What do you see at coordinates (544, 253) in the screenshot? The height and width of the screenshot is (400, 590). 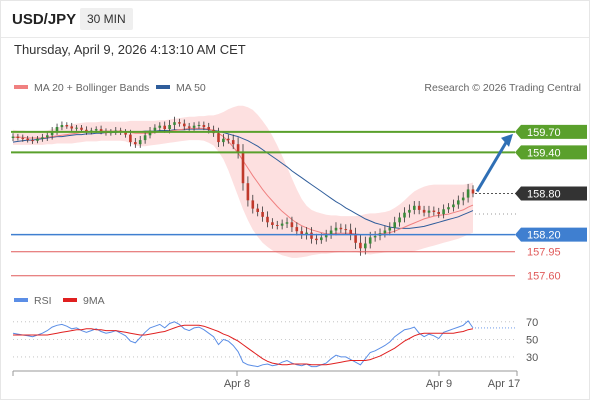 I see `level-label-157.95: 157.95` at bounding box center [544, 253].